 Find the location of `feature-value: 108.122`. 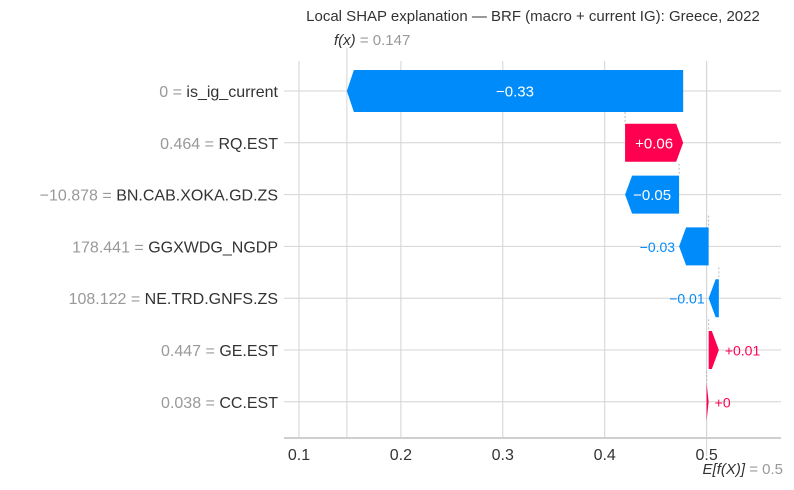

feature-value: 108.122 is located at coordinates (98, 299).